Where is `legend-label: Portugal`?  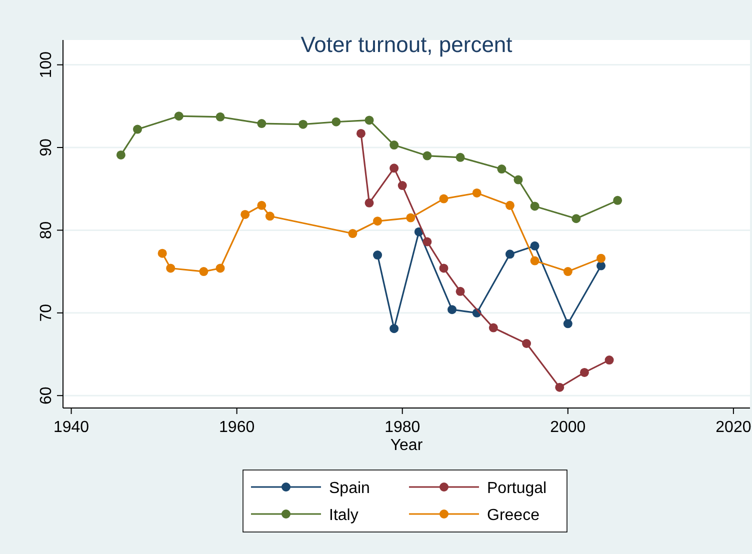
legend-label: Portugal is located at coordinates (517, 488).